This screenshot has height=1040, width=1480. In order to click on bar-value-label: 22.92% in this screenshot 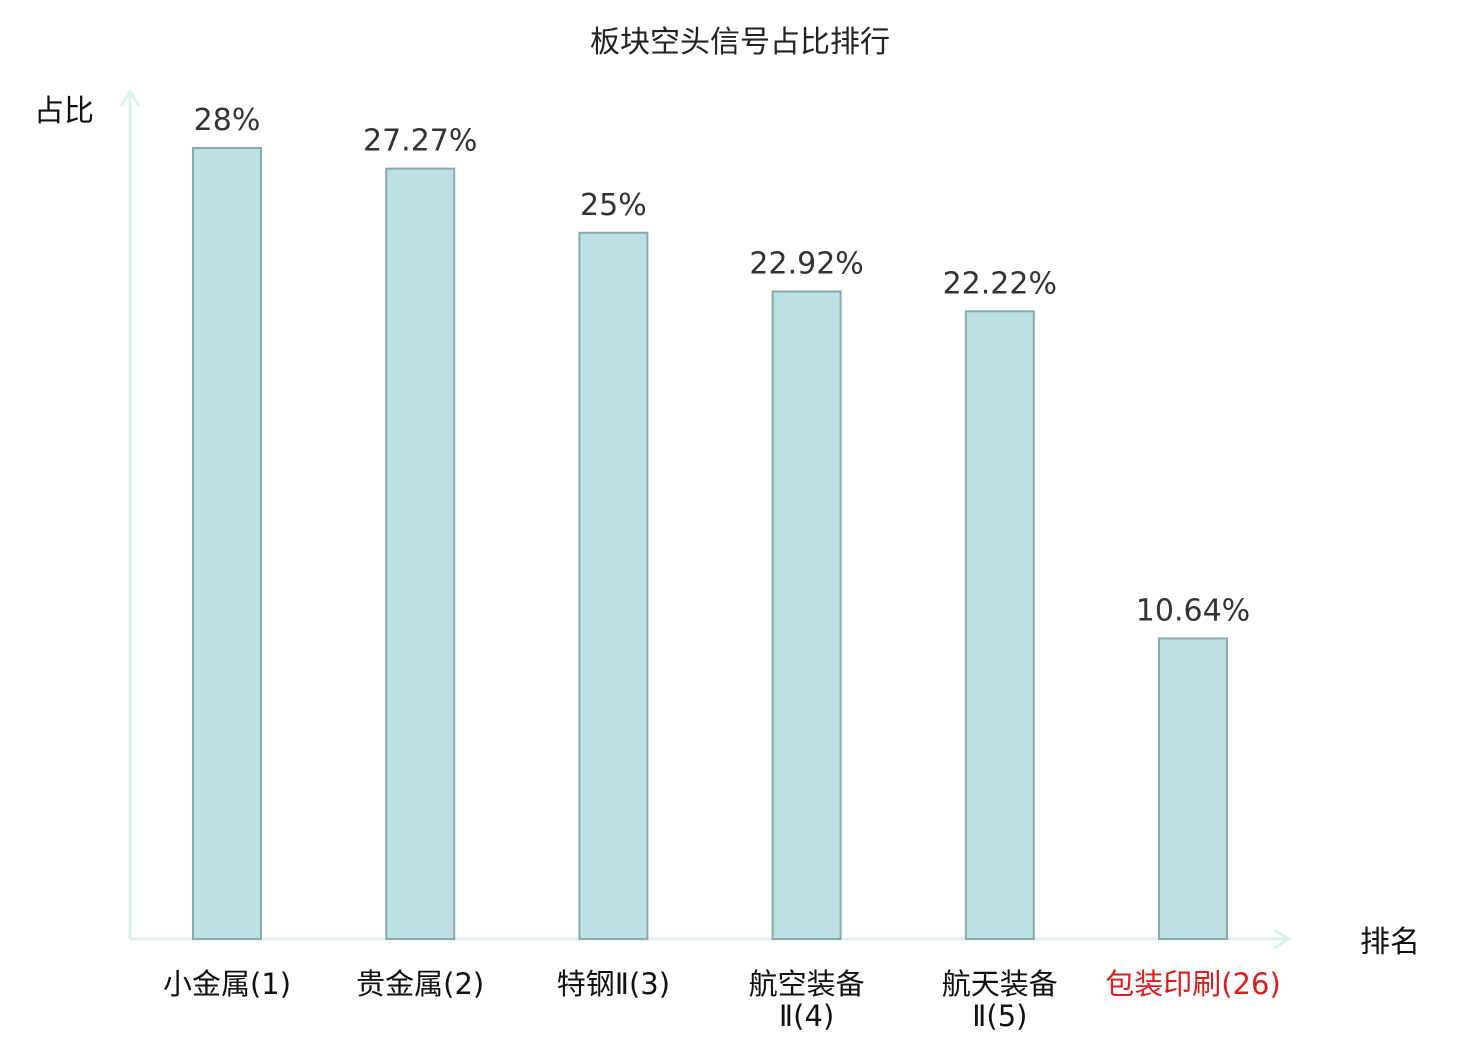, I will do `click(806, 264)`.